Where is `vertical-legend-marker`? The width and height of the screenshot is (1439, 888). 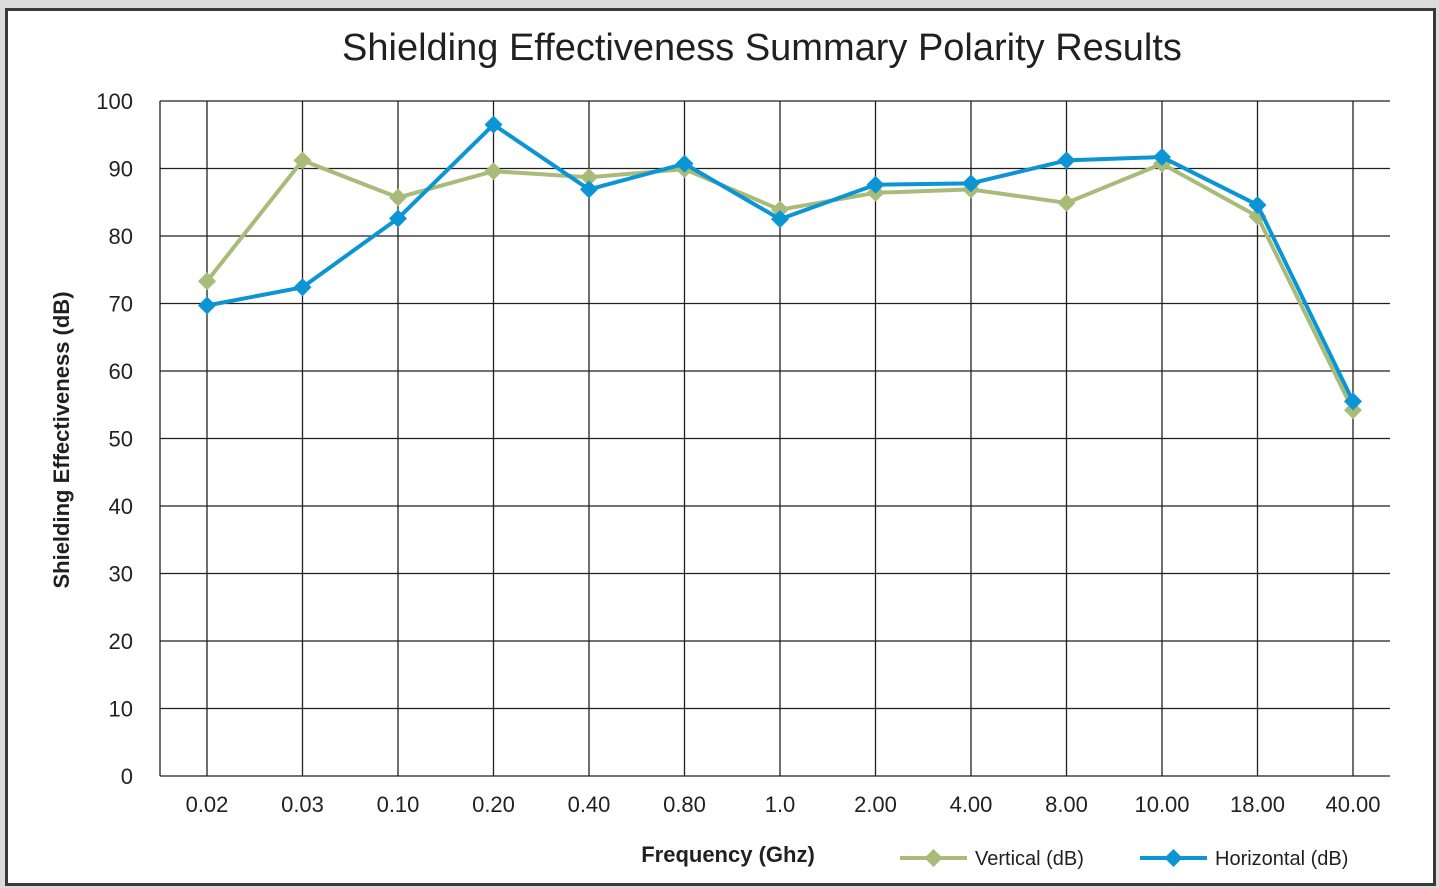 vertical-legend-marker is located at coordinates (933, 858).